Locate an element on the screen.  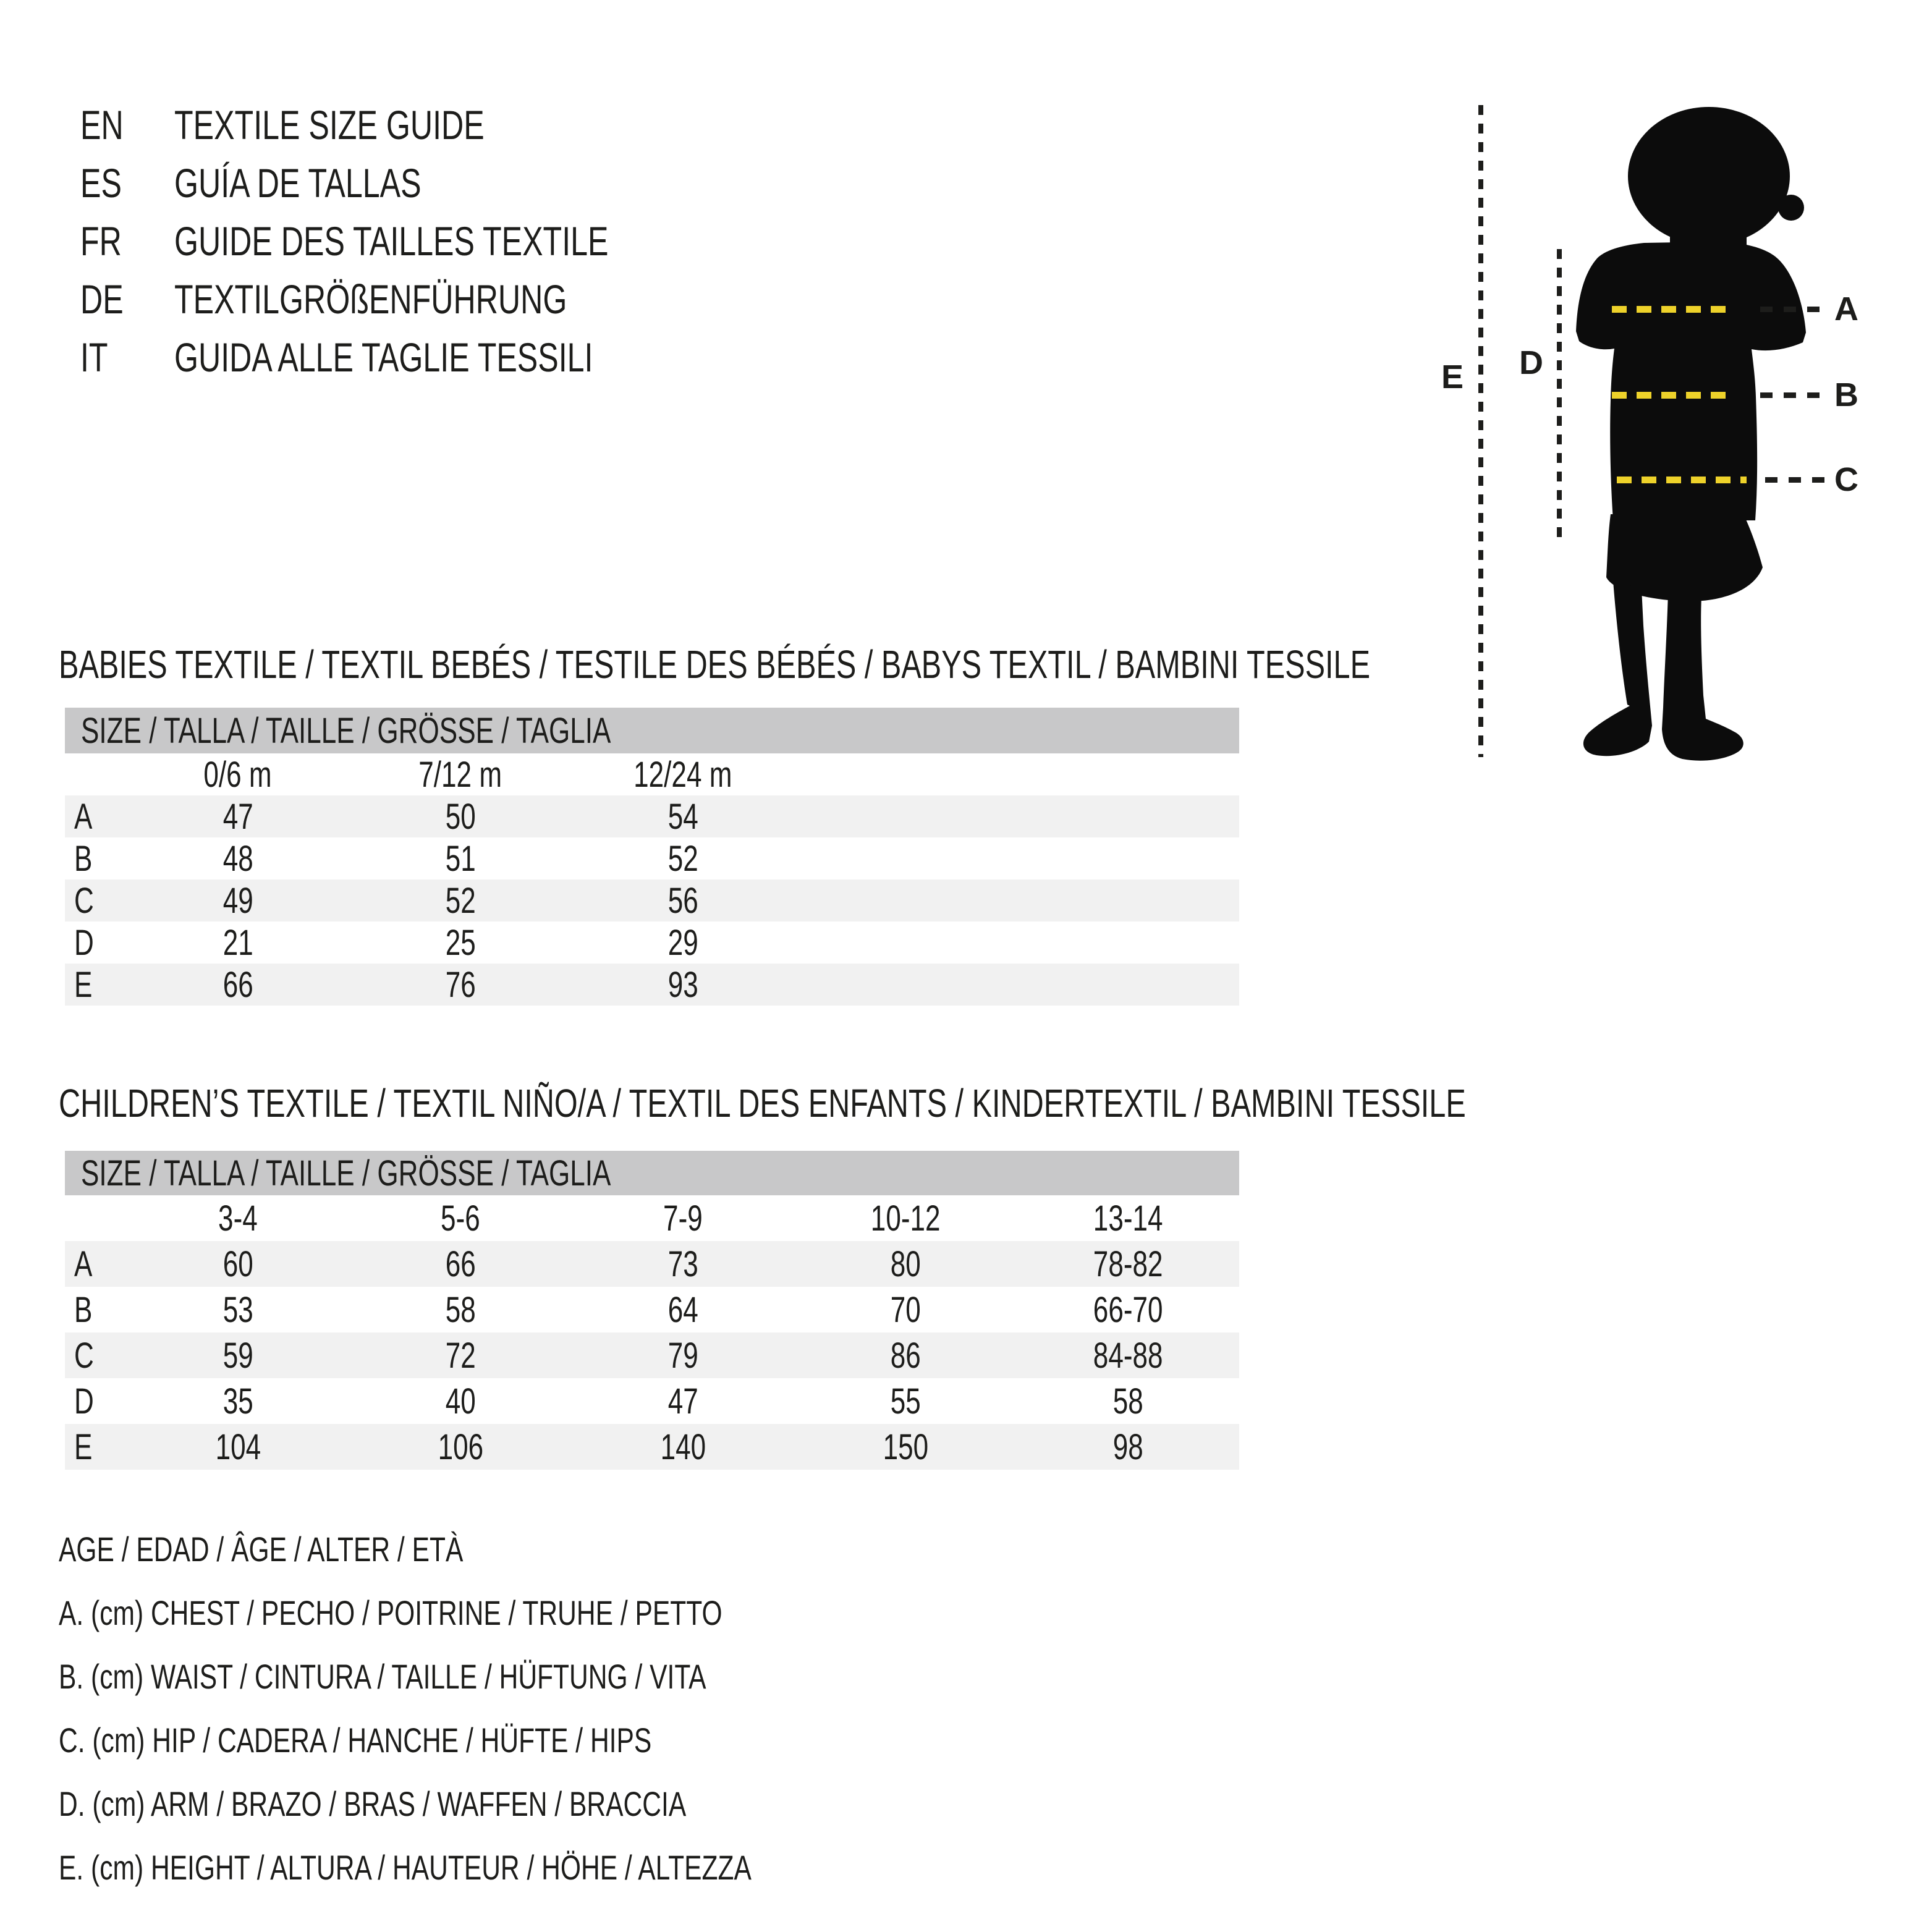
language-code: DE is located at coordinates (102, 299).